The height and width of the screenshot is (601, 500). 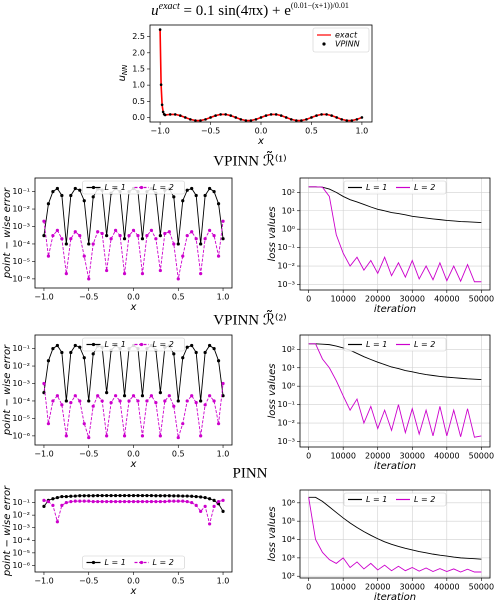 What do you see at coordinates (21, 418) in the screenshot?
I see `y-tick-label: 10⁻⁵` at bounding box center [21, 418].